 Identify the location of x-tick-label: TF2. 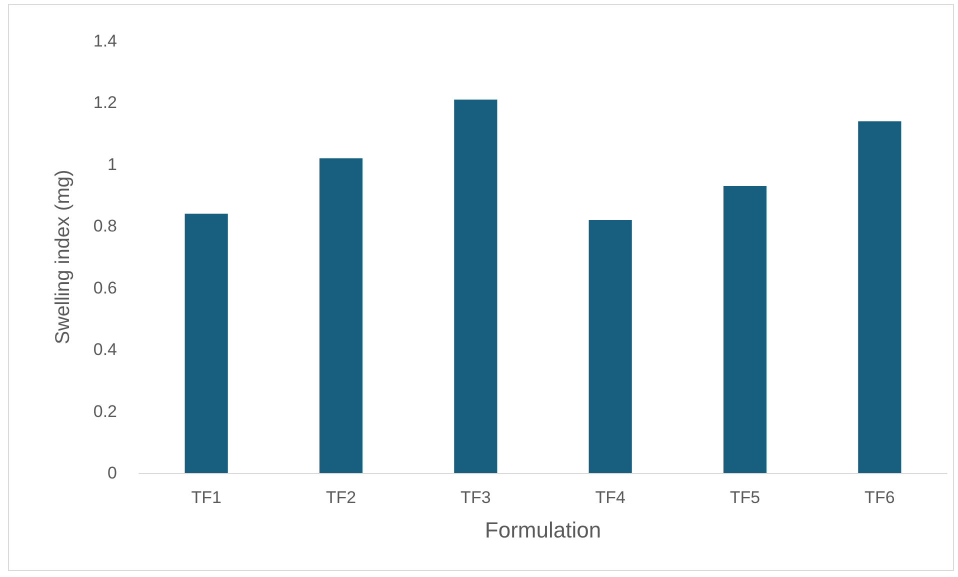
(341, 497).